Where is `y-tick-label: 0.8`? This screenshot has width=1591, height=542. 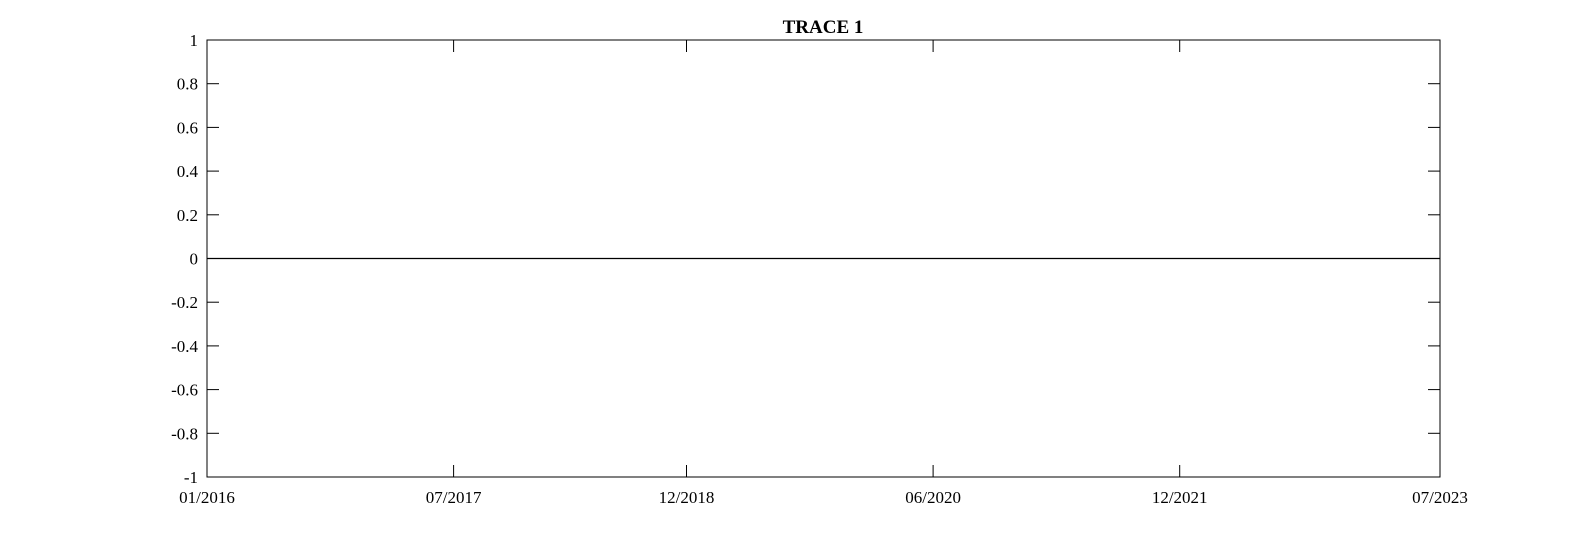
y-tick-label: 0.8 is located at coordinates (187, 84).